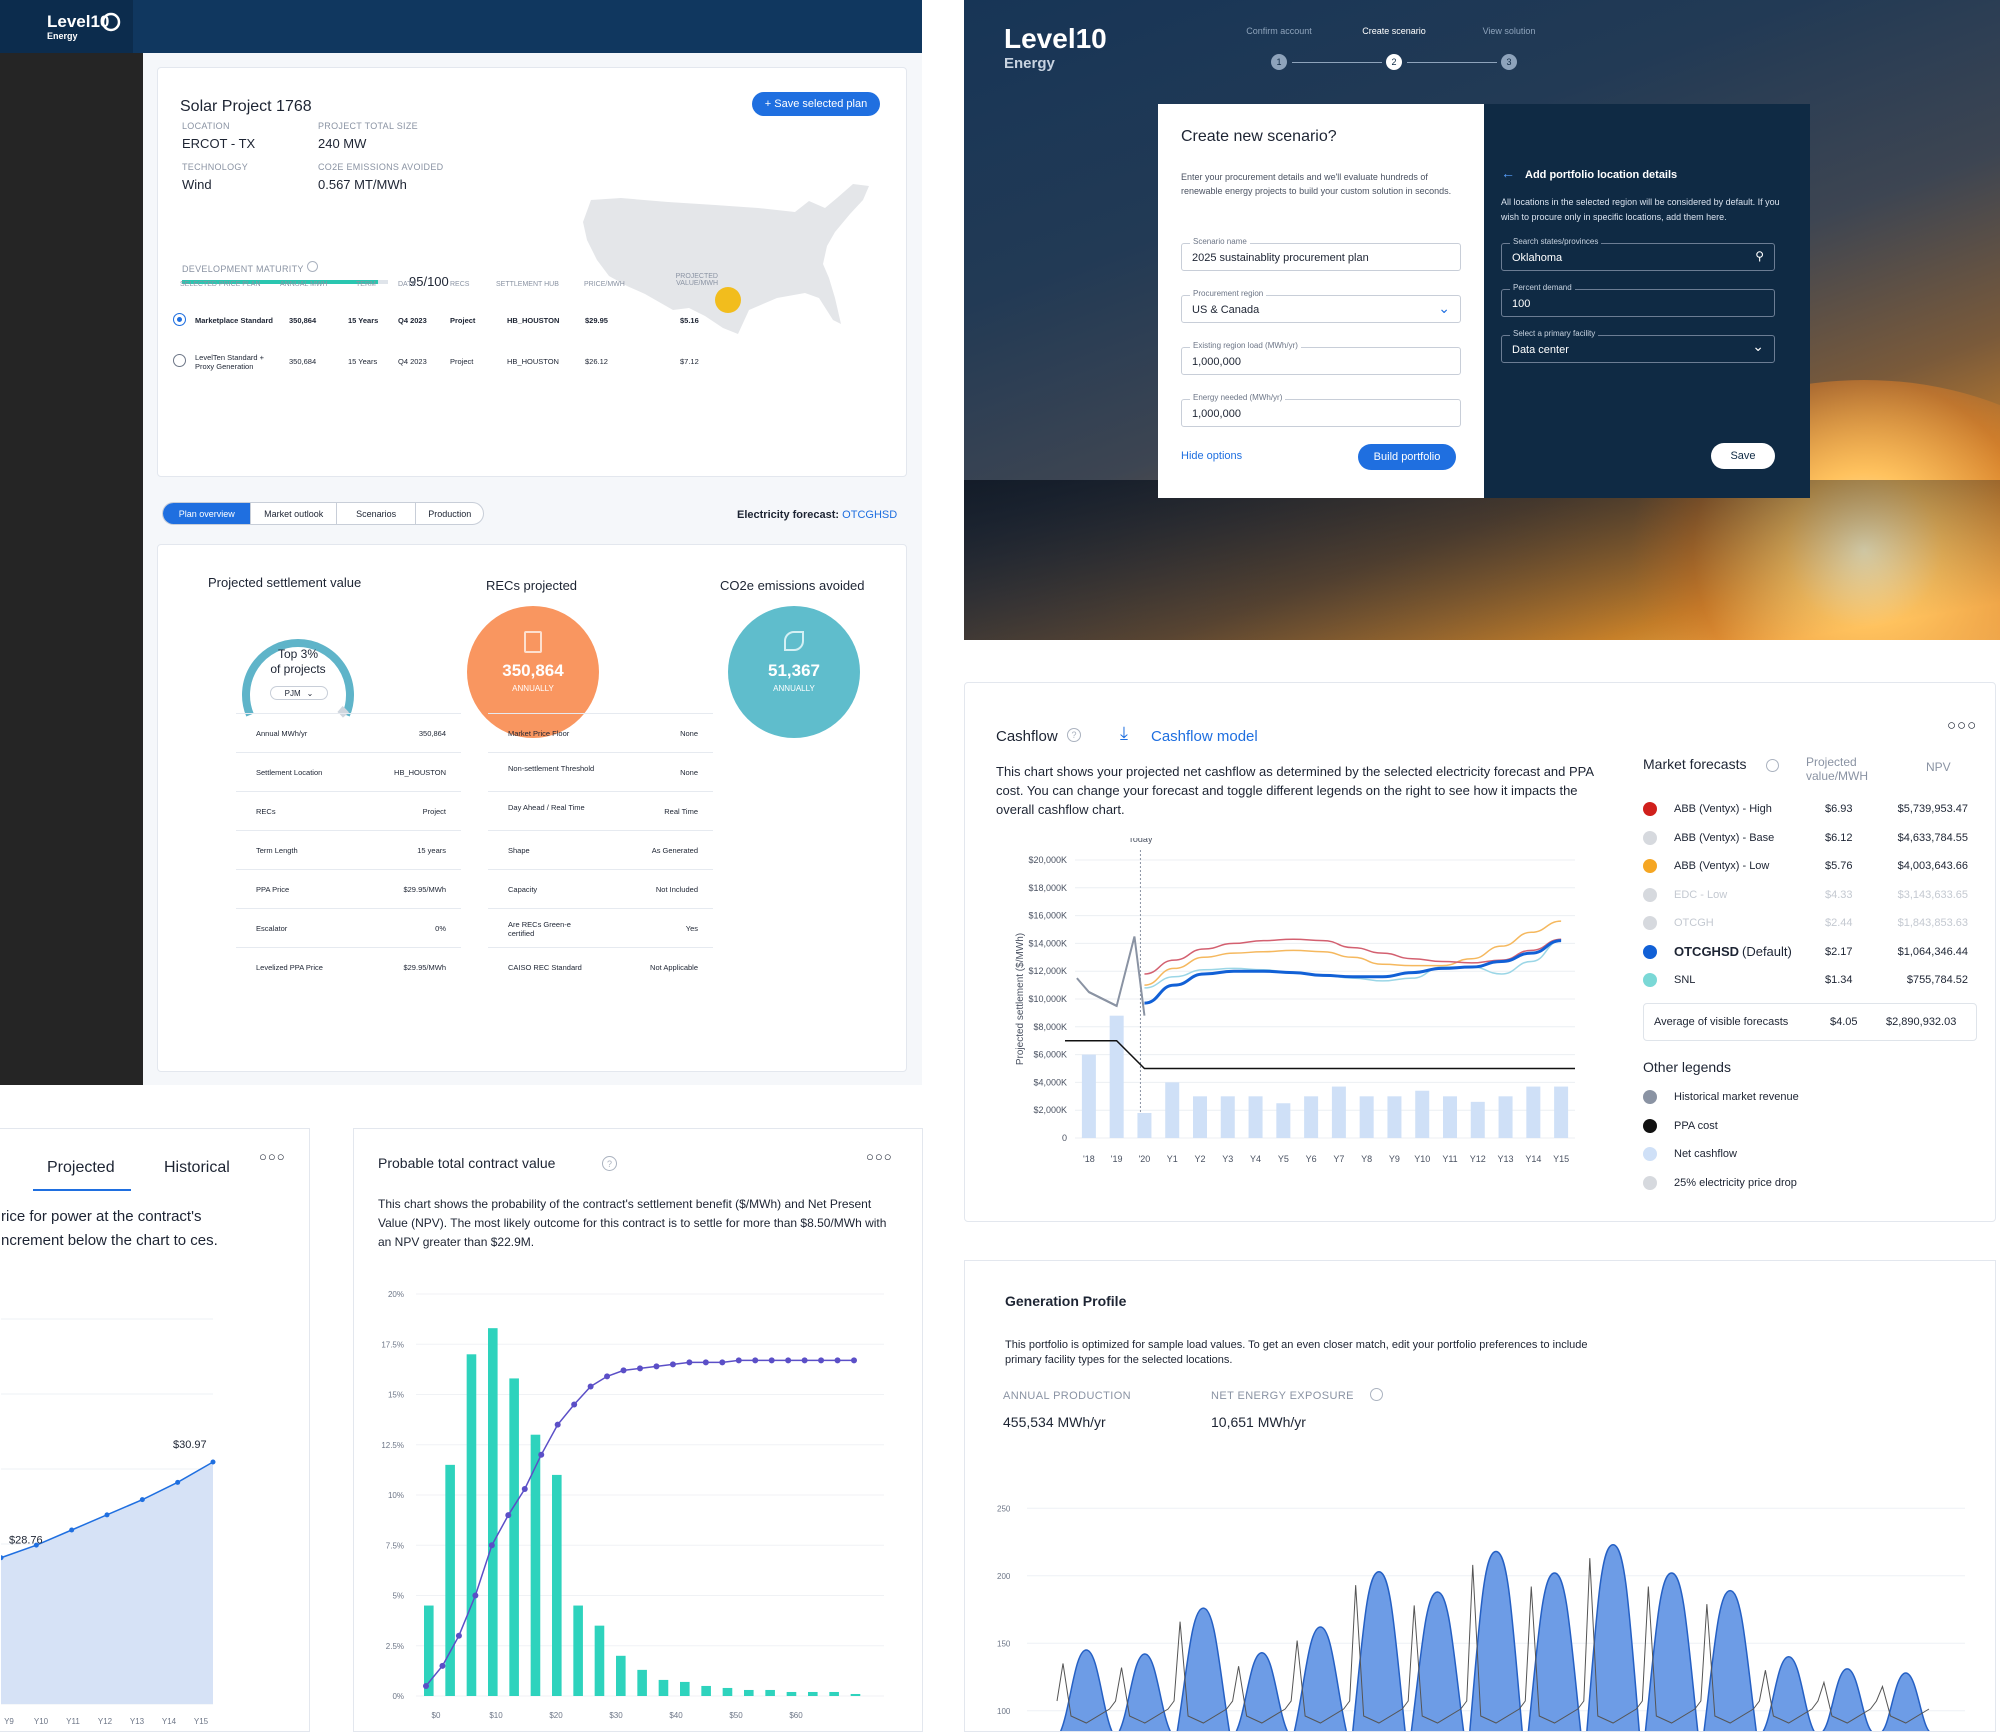 The image size is (2000, 1732). What do you see at coordinates (298, 669) in the screenshot?
I see `gauge-line2: of projects` at bounding box center [298, 669].